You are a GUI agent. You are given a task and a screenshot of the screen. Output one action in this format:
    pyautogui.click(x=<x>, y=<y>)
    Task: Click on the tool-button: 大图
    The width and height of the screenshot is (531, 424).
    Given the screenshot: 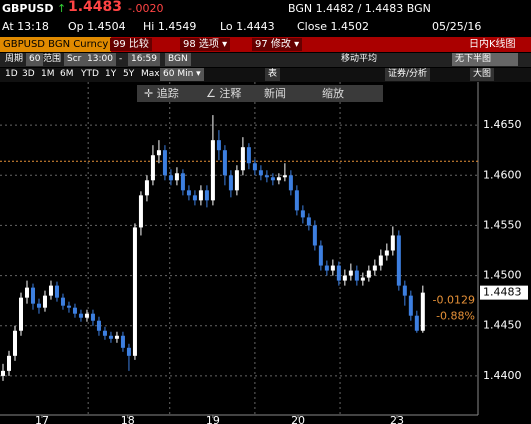 What is the action you would take?
    pyautogui.click(x=482, y=74)
    